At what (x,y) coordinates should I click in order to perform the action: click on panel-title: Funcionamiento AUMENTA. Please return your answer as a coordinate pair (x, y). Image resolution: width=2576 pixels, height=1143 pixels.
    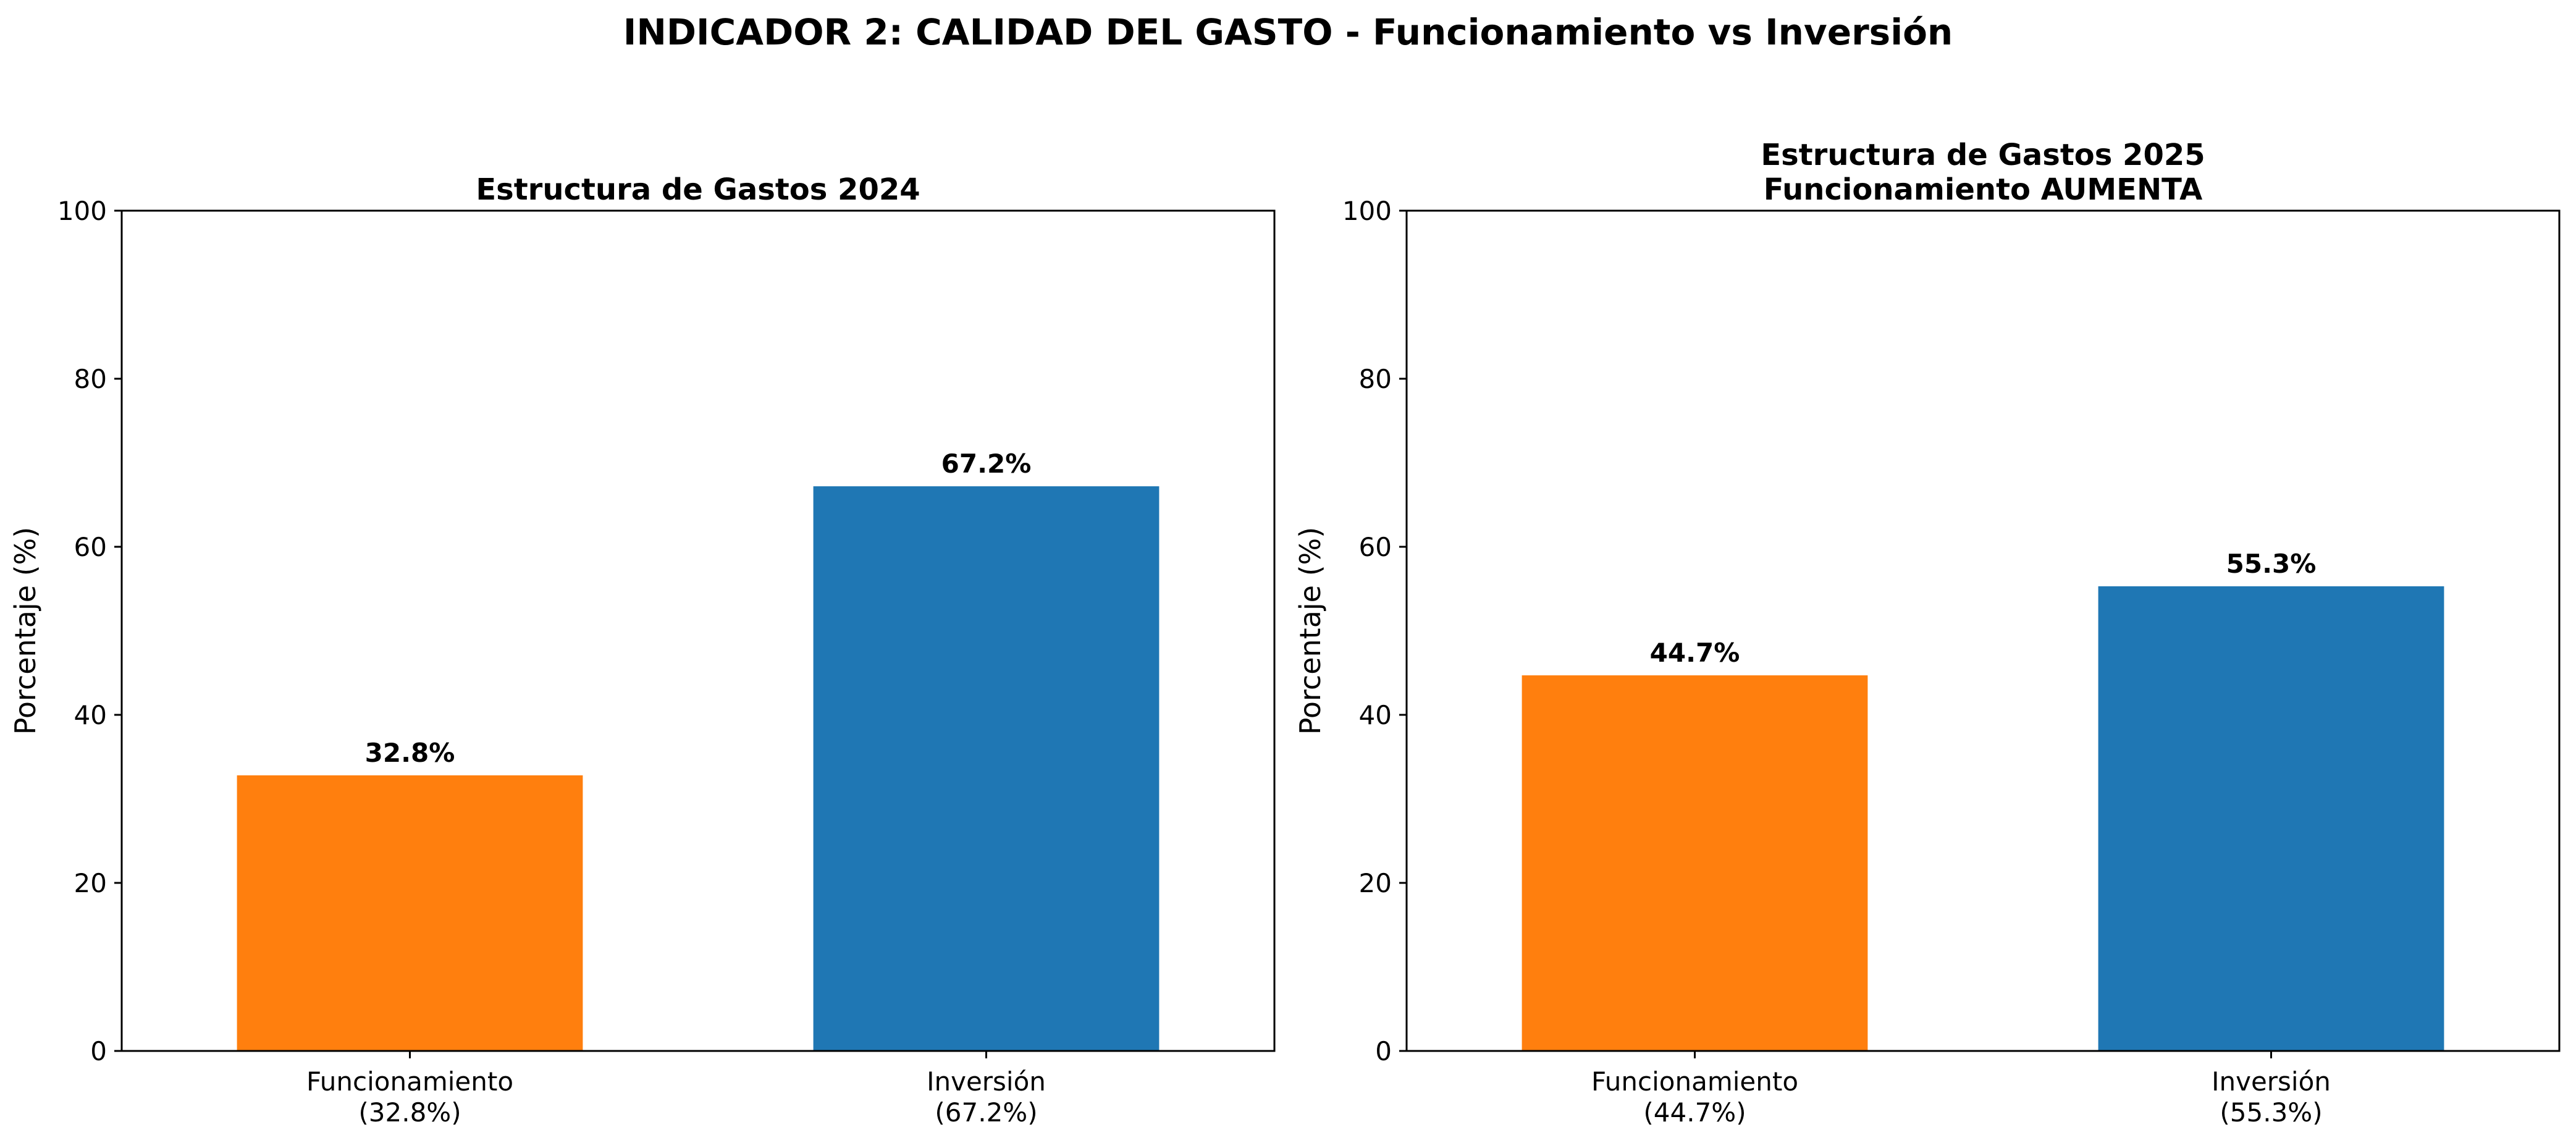
    Looking at the image, I should click on (1983, 189).